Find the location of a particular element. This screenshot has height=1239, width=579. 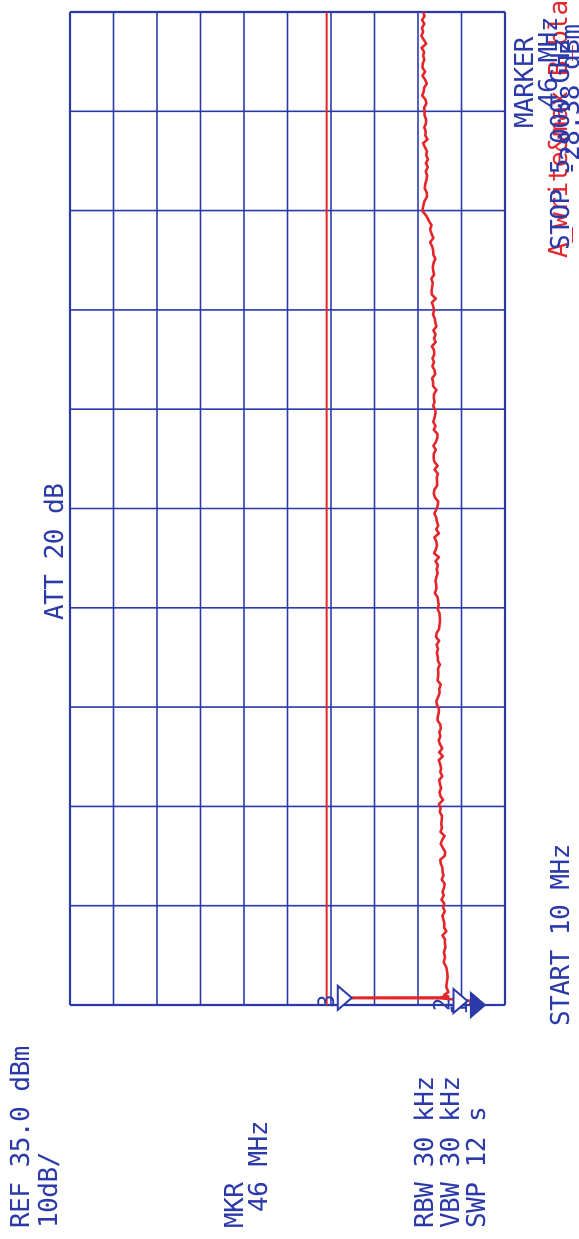

scale-label: 10dB/ is located at coordinates (49, 1190).